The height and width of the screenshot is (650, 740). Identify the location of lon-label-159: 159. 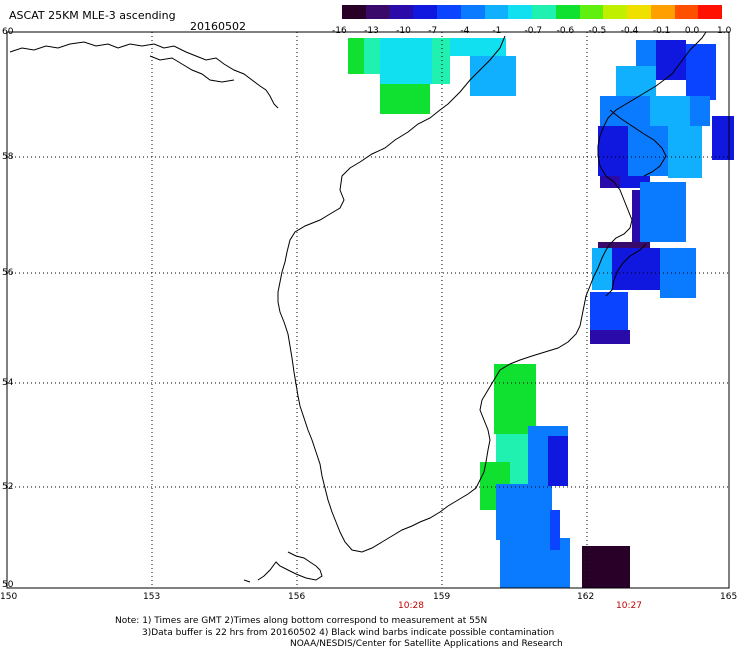
(442, 597).